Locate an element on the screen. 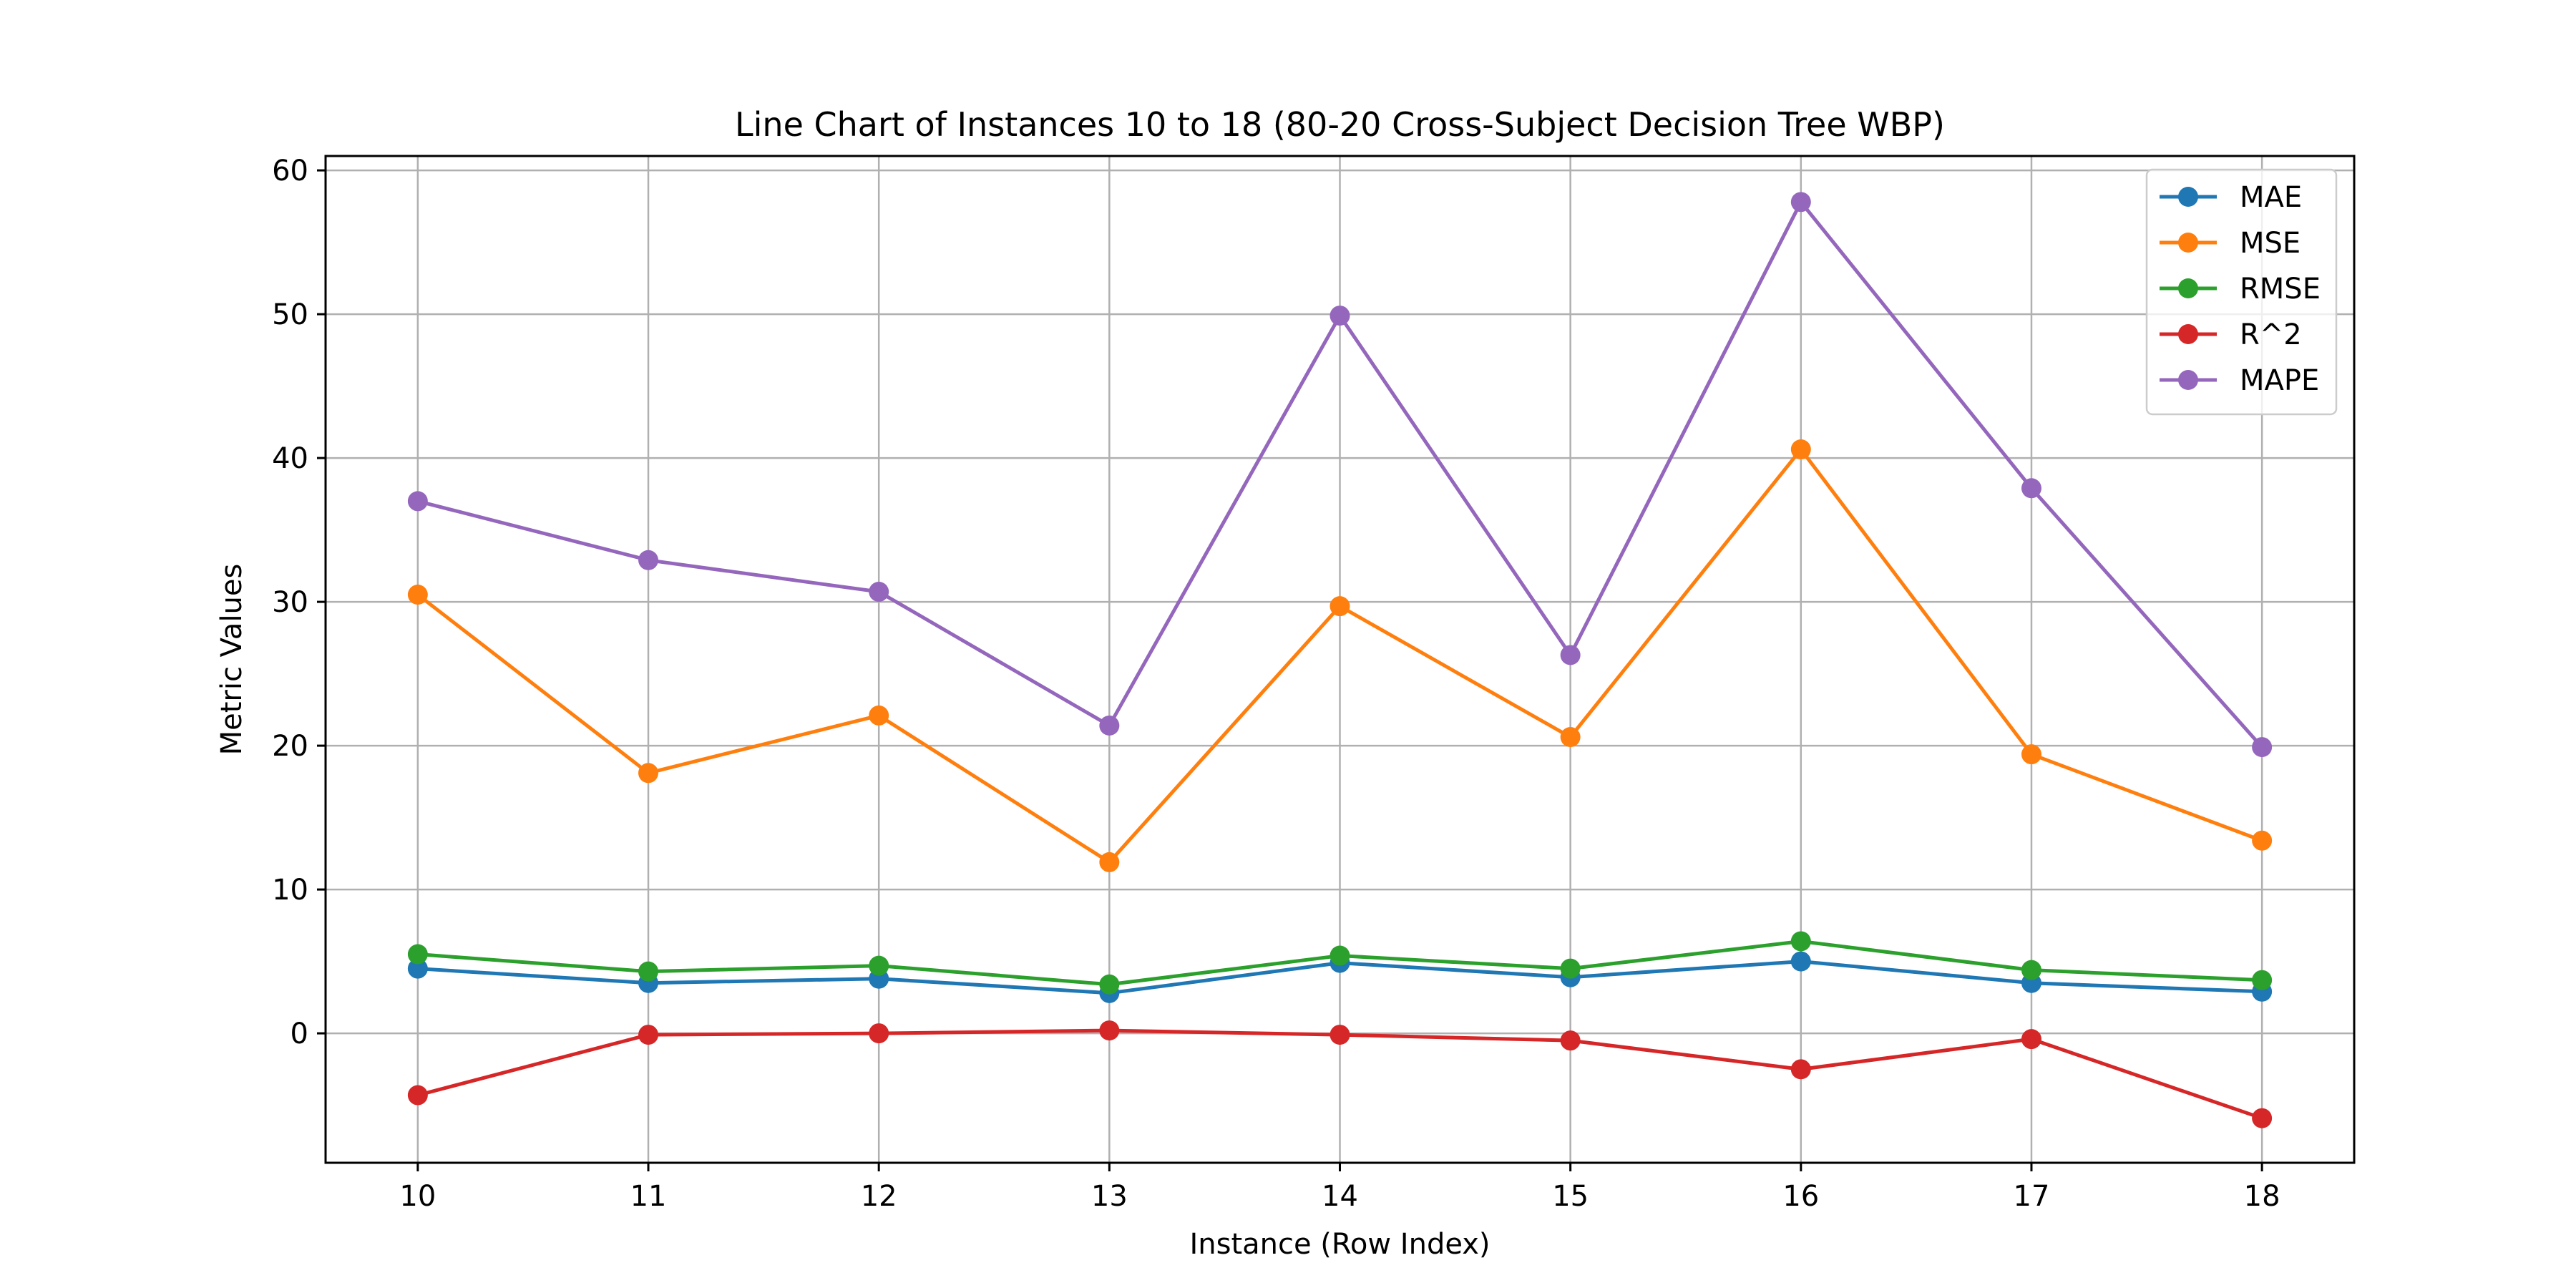 This screenshot has height=1288, width=2576. legend-label-r-2: R^2 is located at coordinates (2271, 334).